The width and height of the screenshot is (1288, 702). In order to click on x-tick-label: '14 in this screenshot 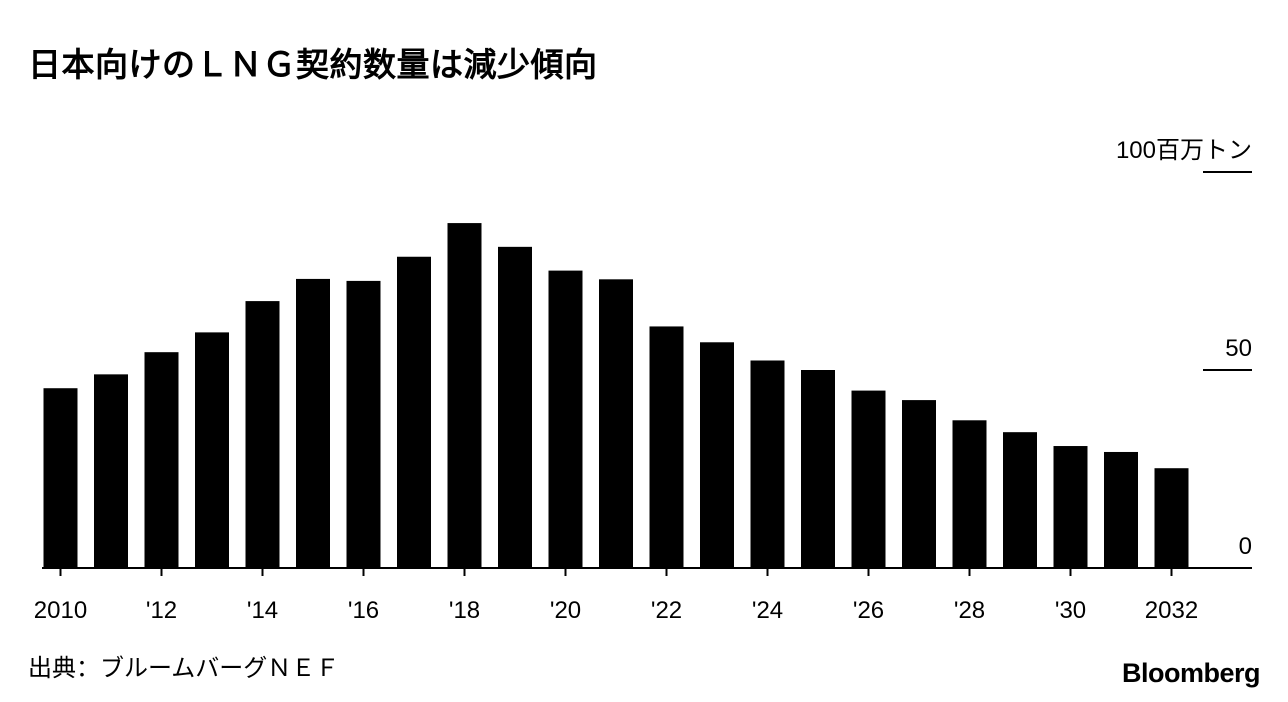, I will do `click(262, 610)`.